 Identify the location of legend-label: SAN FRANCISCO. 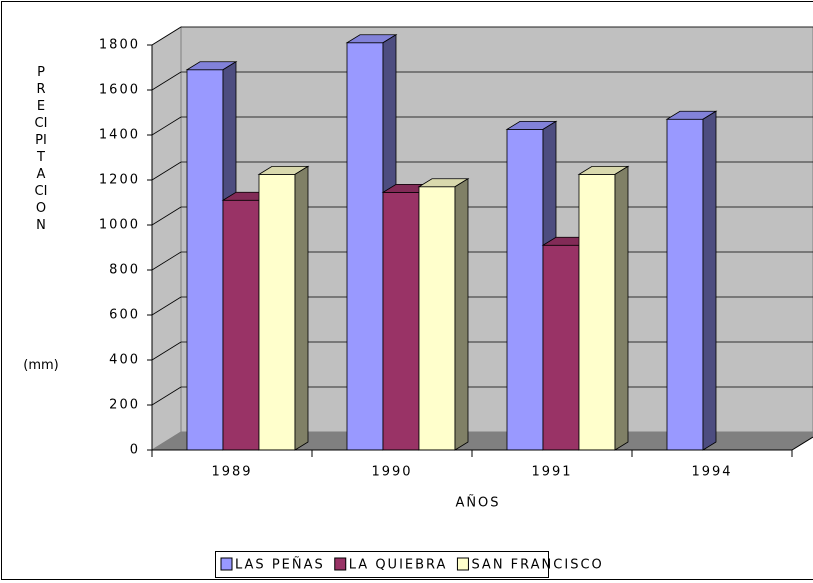
(537, 565).